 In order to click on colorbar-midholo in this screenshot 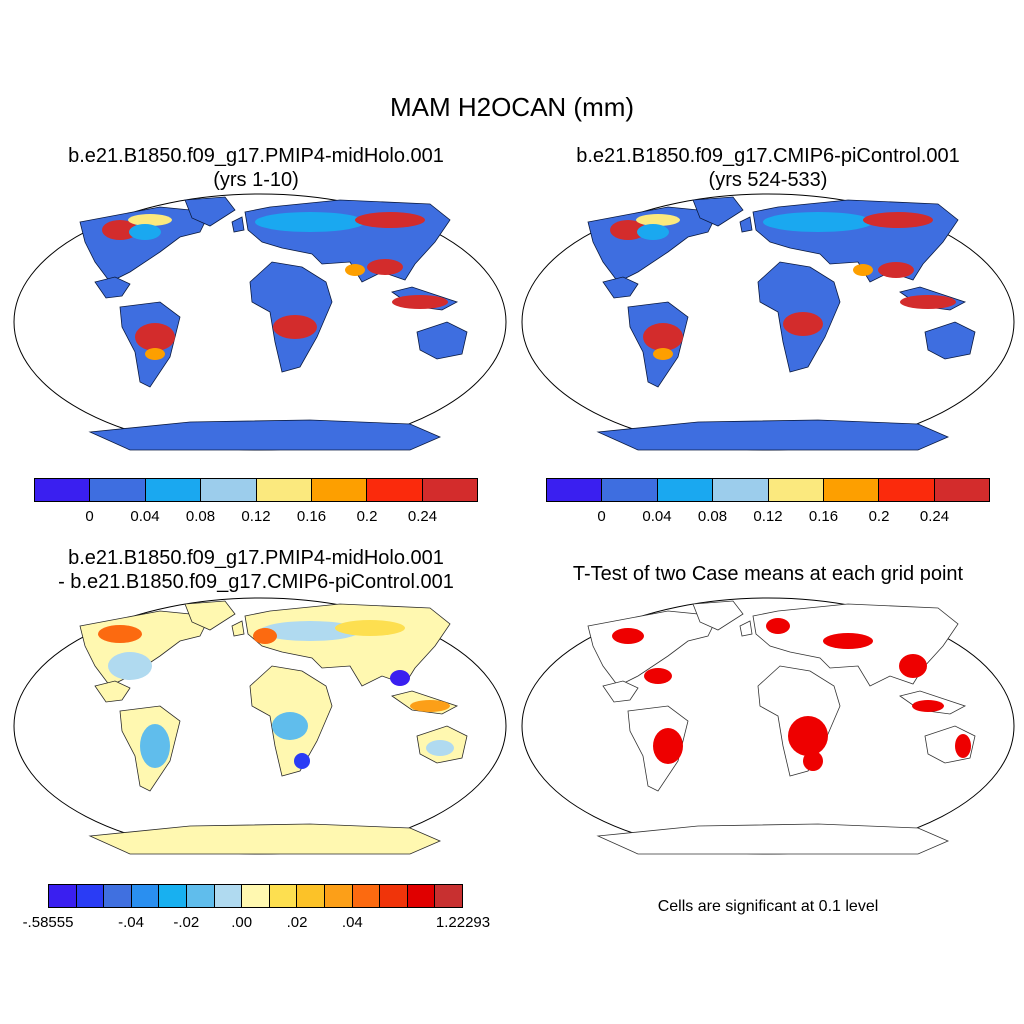, I will do `click(256, 490)`.